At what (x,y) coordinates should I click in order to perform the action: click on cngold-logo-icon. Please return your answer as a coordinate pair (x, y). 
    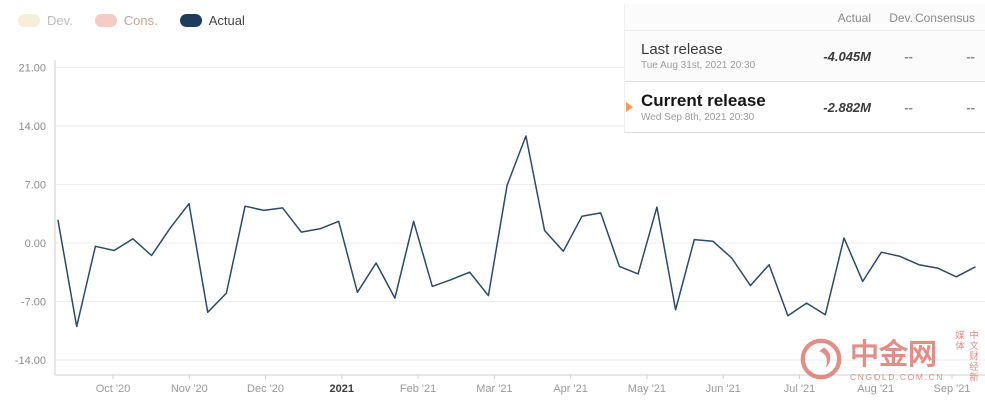
    Looking at the image, I should click on (821, 361).